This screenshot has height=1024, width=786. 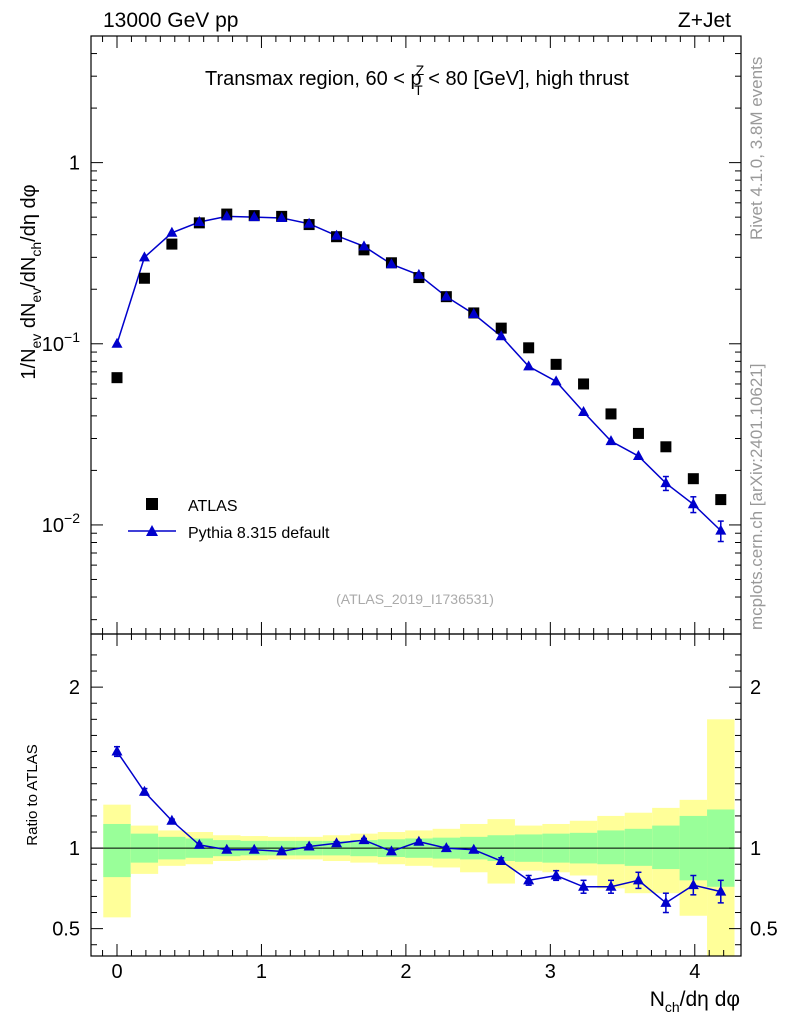 I want to click on x-tick-label: 2, so click(x=405, y=972).